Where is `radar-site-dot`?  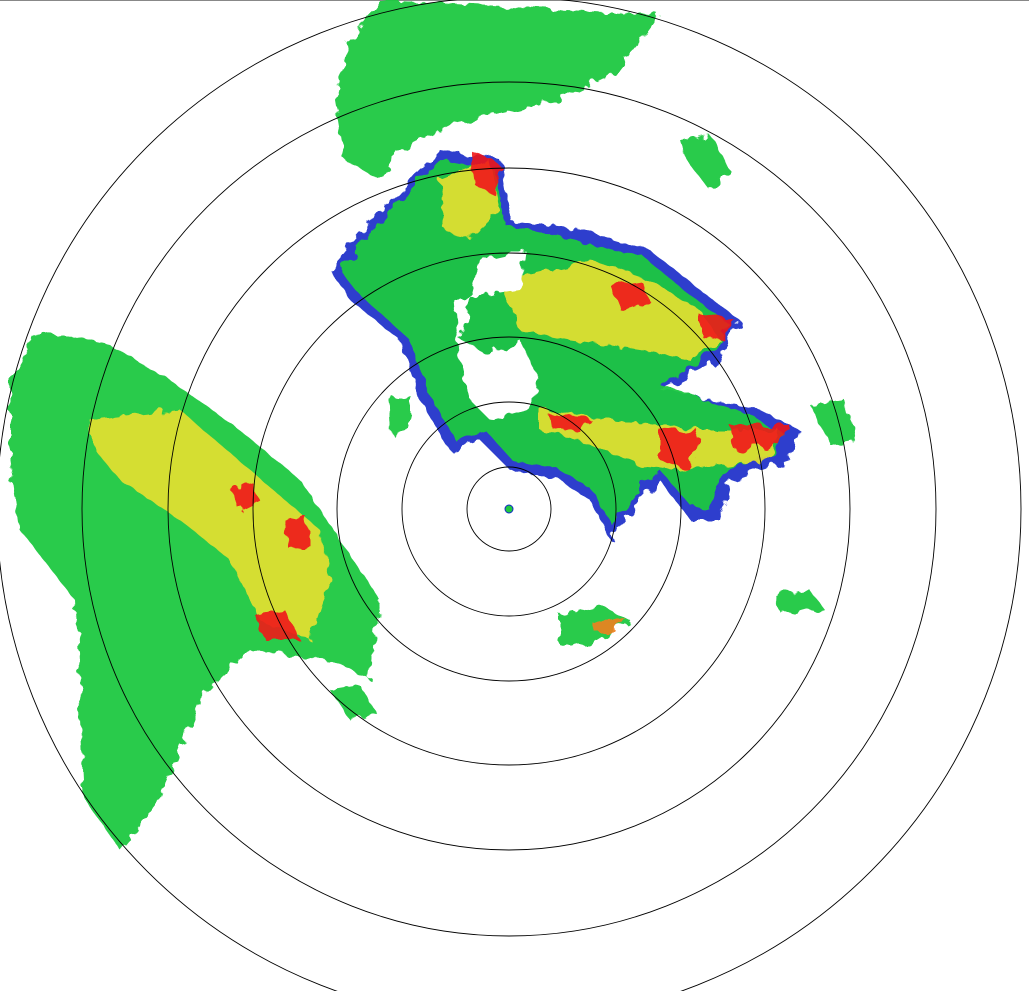
radar-site-dot is located at coordinates (509, 509).